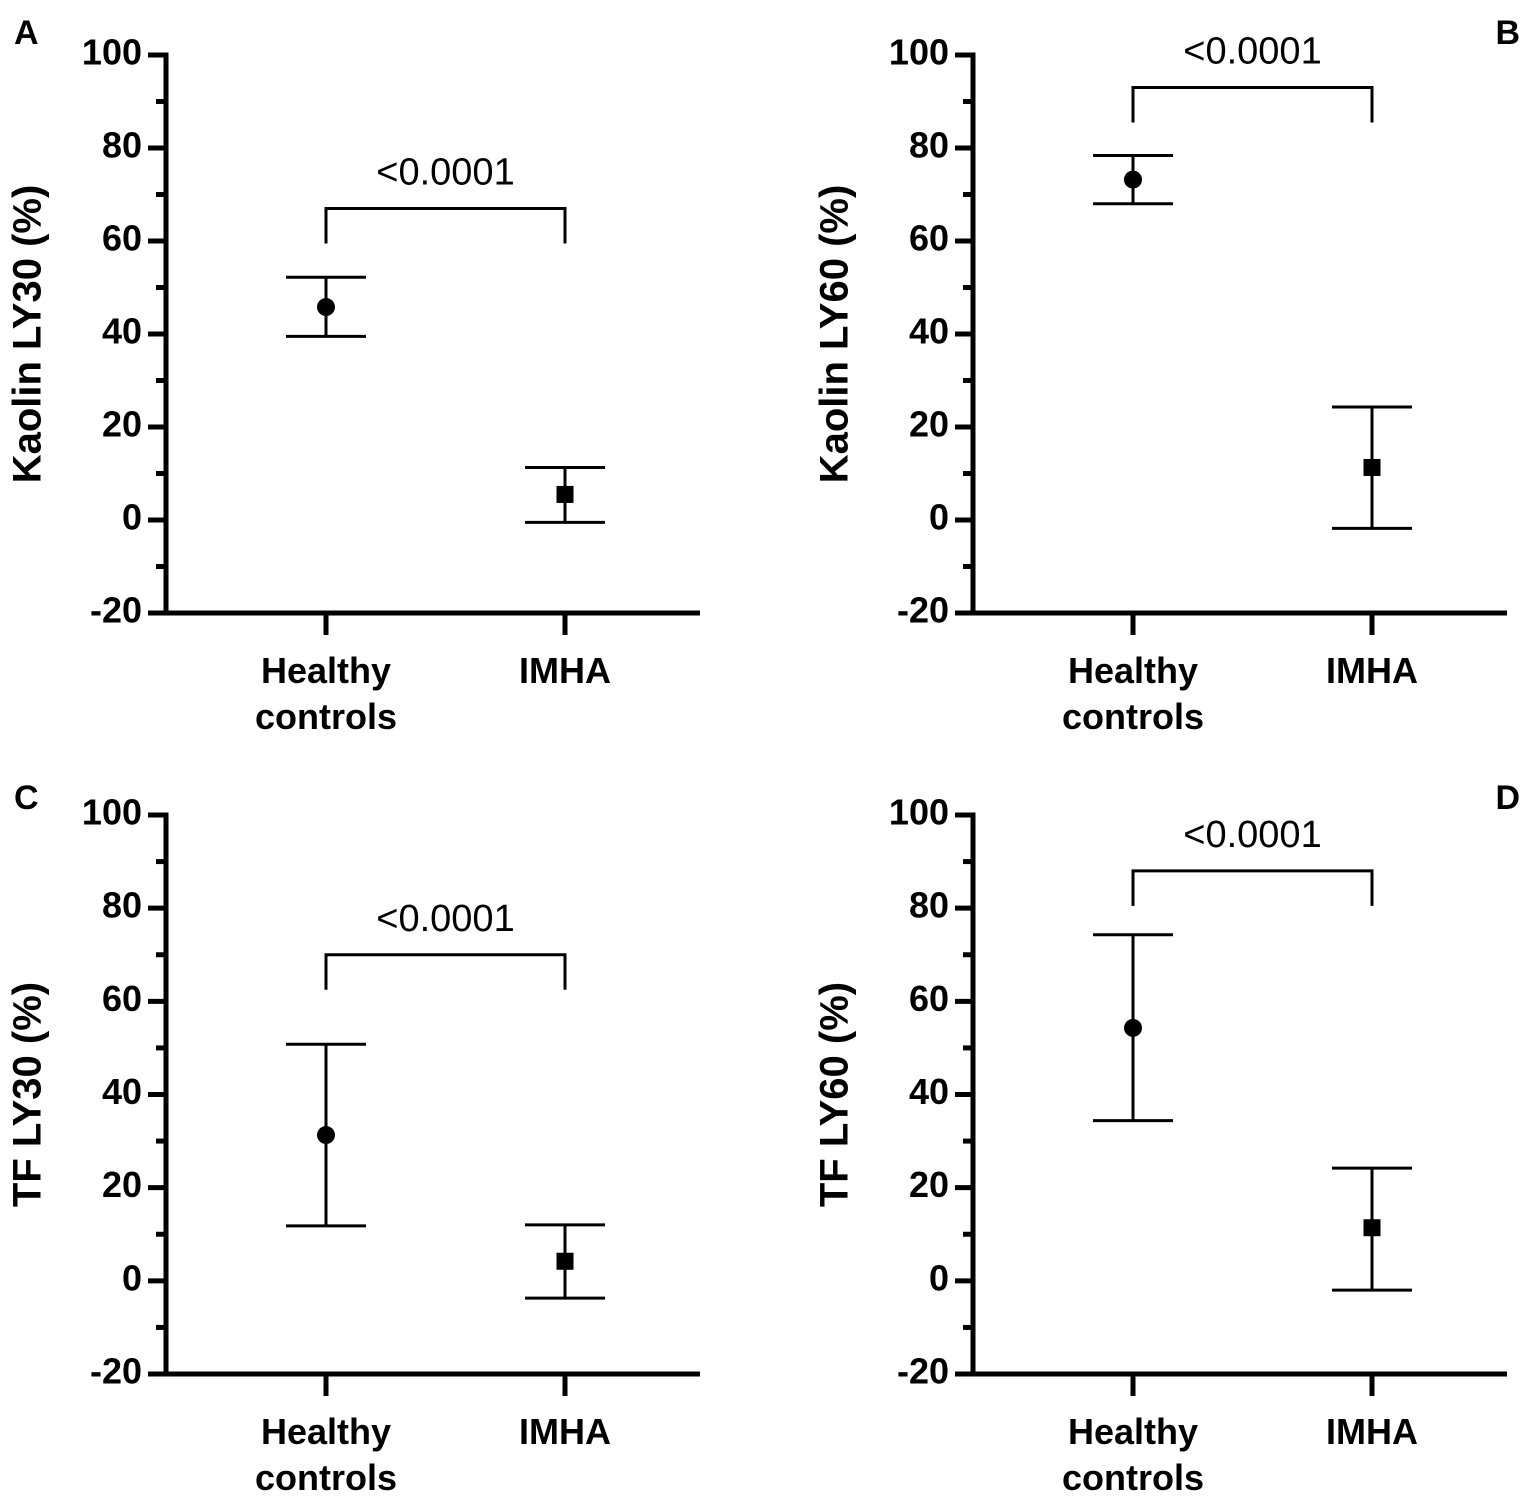 Image resolution: width=1535 pixels, height=1496 pixels. What do you see at coordinates (26, 33) in the screenshot?
I see `panel-letter: A` at bounding box center [26, 33].